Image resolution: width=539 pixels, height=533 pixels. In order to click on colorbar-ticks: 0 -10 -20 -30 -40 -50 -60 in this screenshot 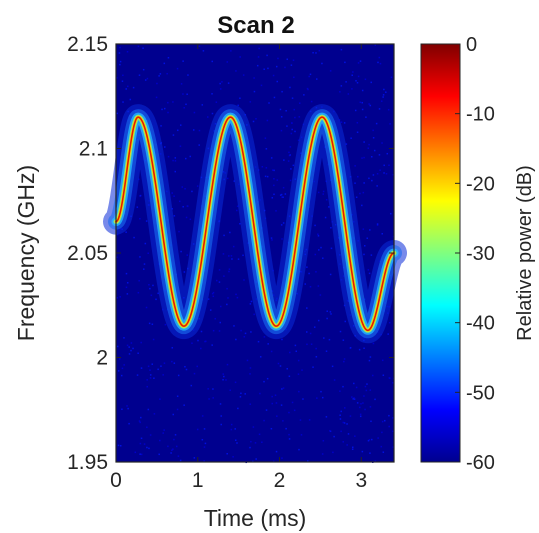, I will do `click(475, 254)`.